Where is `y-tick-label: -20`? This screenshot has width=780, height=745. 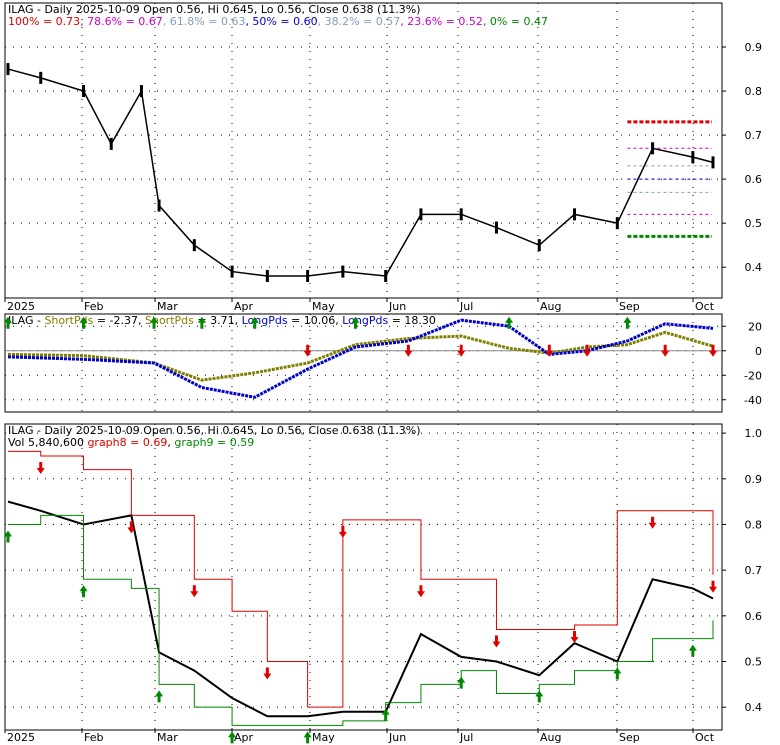
y-tick-label: -20 is located at coordinates (753, 375).